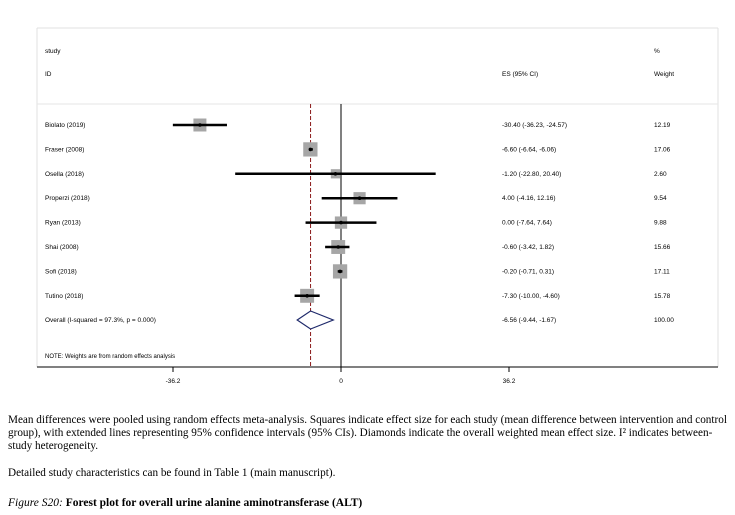 The height and width of the screenshot is (515, 735). What do you see at coordinates (53, 51) in the screenshot?
I see `header-study: study` at bounding box center [53, 51].